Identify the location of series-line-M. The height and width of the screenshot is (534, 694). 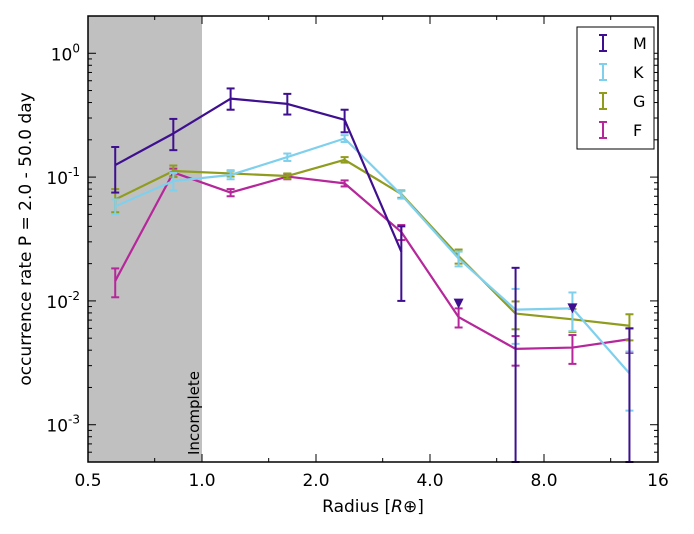
(258, 175).